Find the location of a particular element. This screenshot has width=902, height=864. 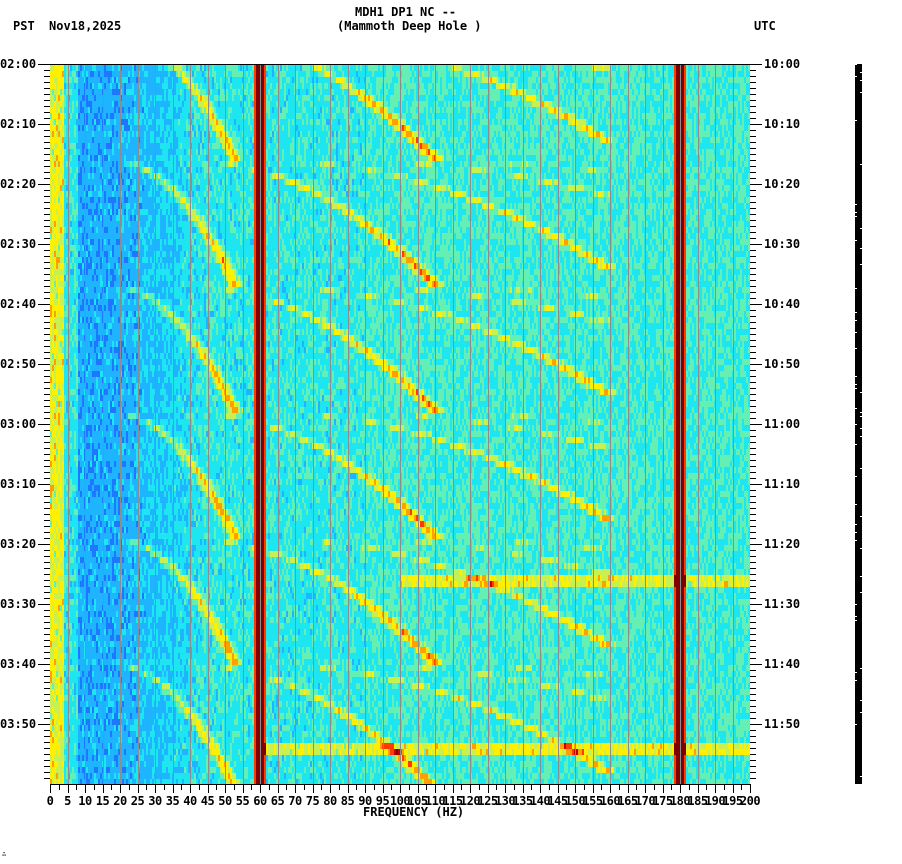

corner-mark: ∴ is located at coordinates (4, 854).